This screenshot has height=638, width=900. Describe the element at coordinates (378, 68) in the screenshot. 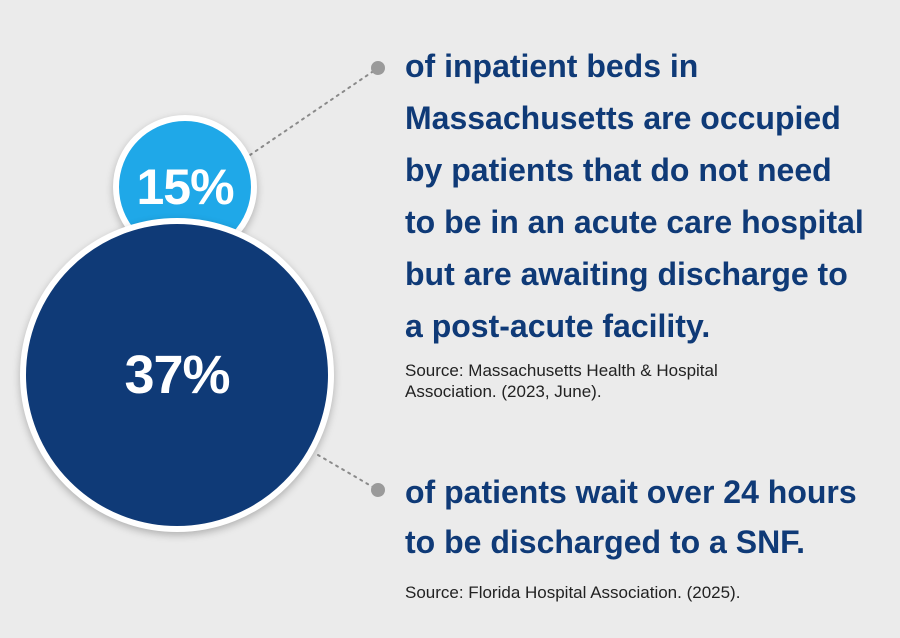

I see `connector-dot-top` at that location.